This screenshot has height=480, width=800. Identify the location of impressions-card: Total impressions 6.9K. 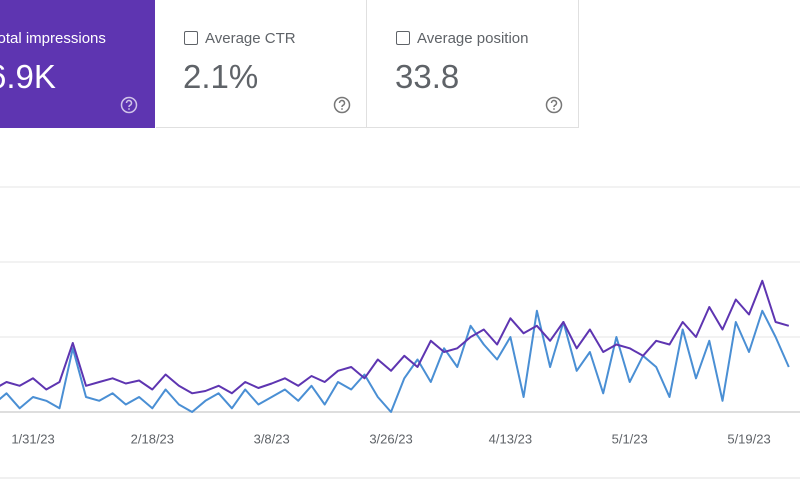
(77, 64).